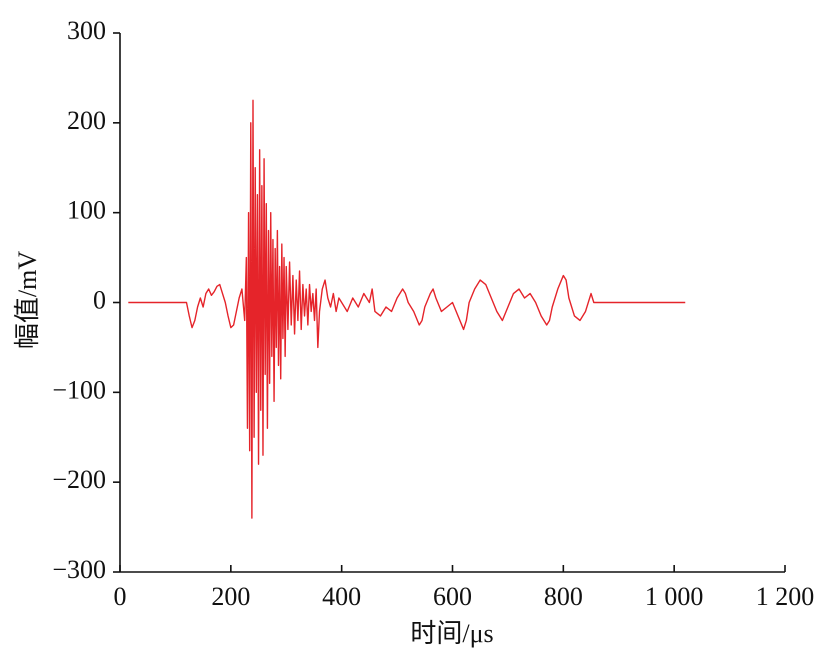  Describe the element at coordinates (86, 210) in the screenshot. I see `y-tick-label: 100` at that location.